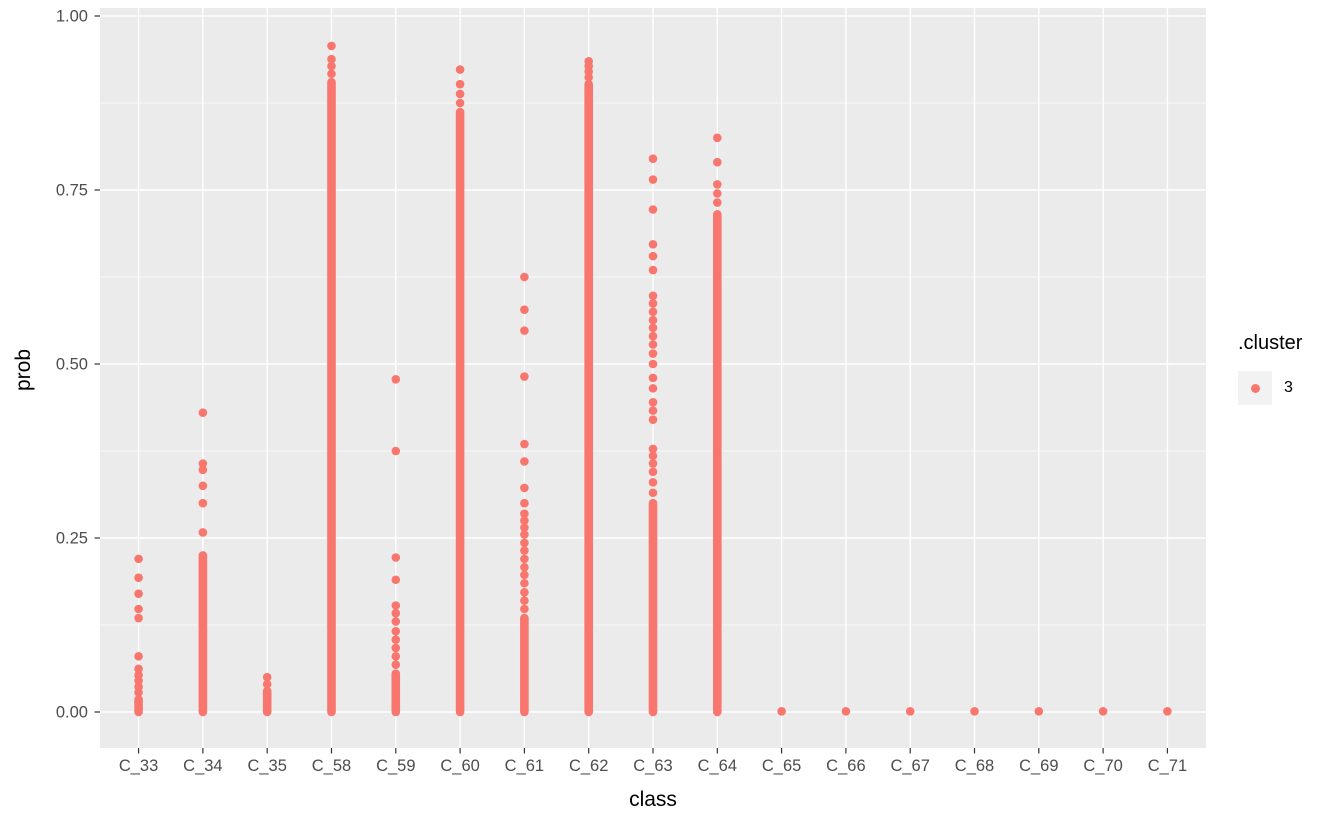 The image size is (1344, 830). What do you see at coordinates (72, 539) in the screenshot?
I see `y-tick-label: 0.25` at bounding box center [72, 539].